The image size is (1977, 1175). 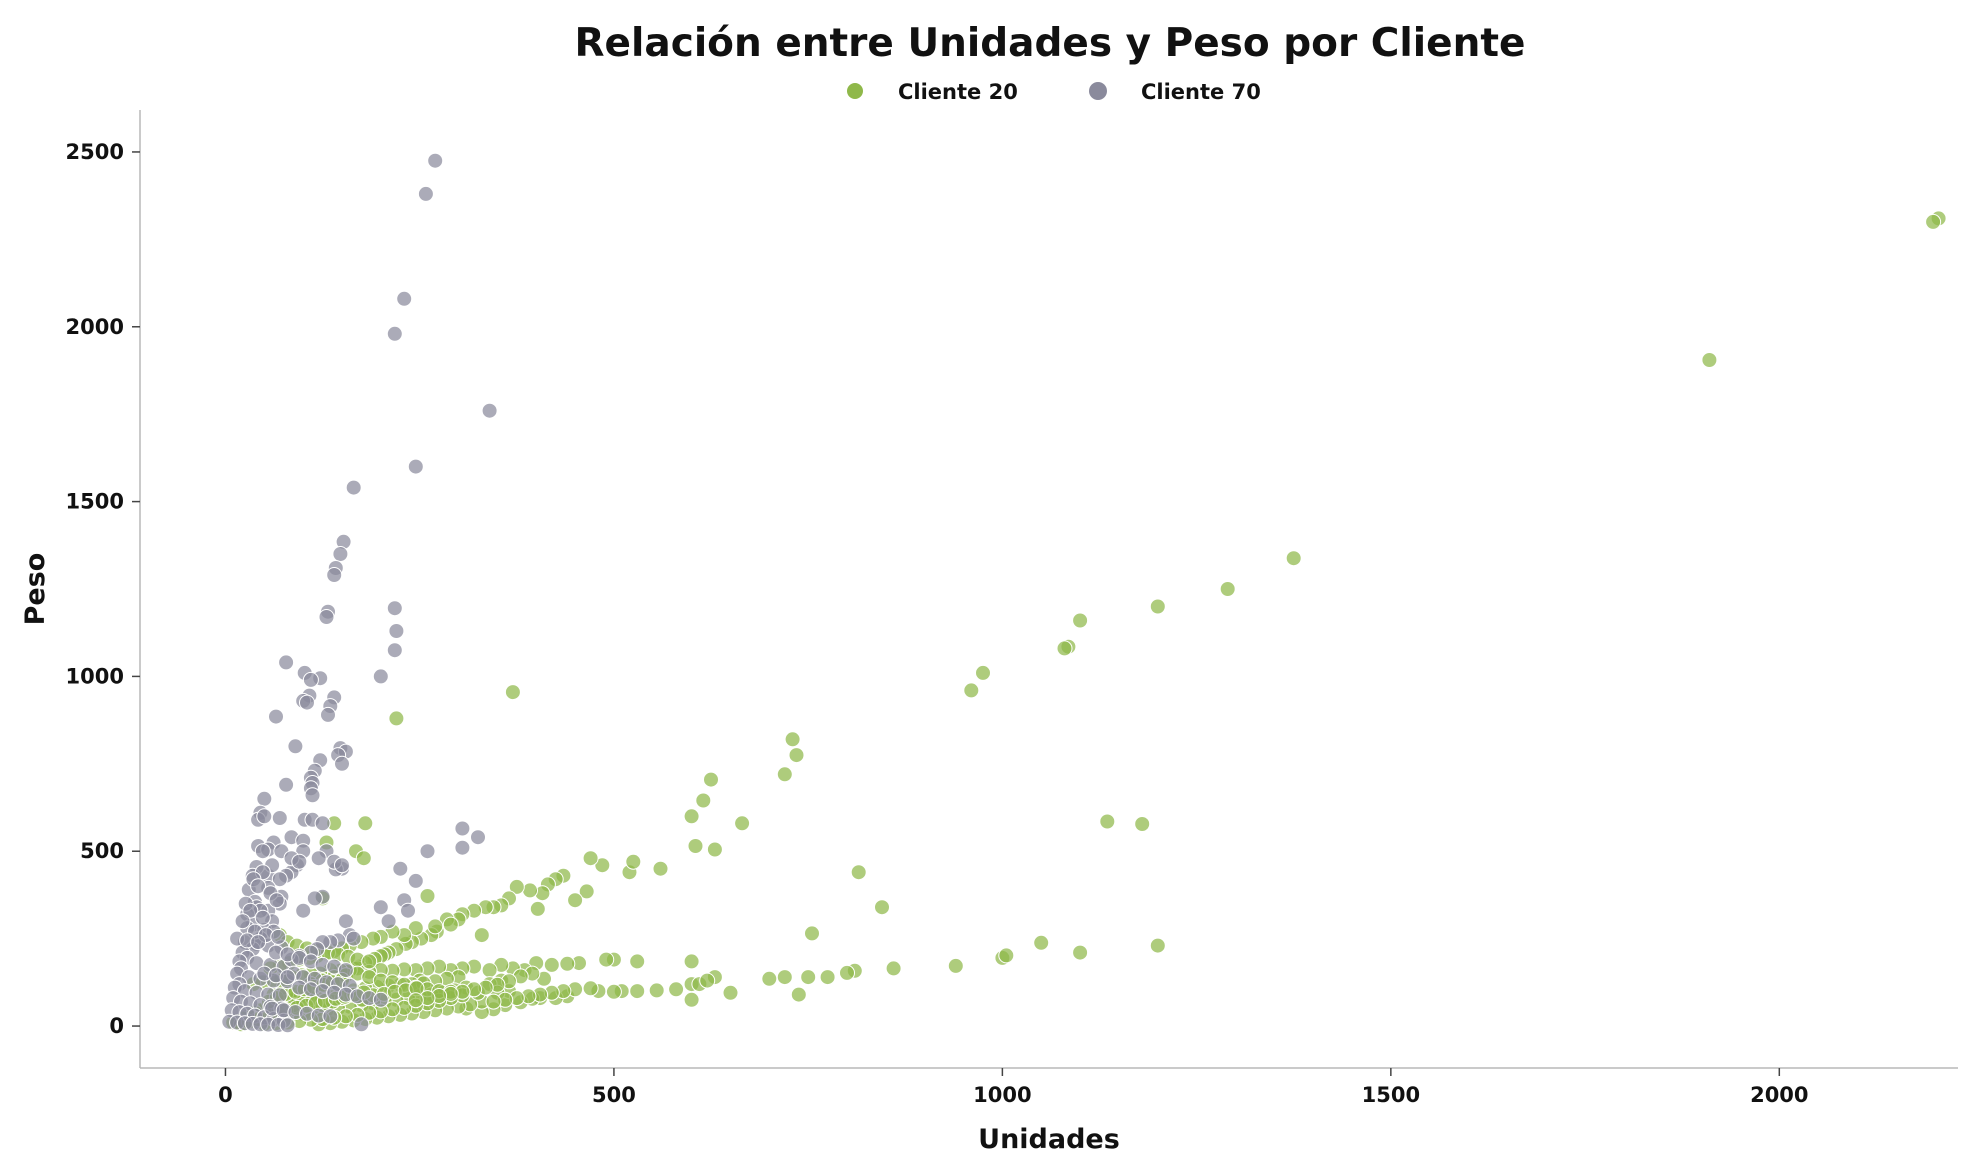 I want to click on legend: Cliente 20 Cliente 70, so click(x=1054, y=92).